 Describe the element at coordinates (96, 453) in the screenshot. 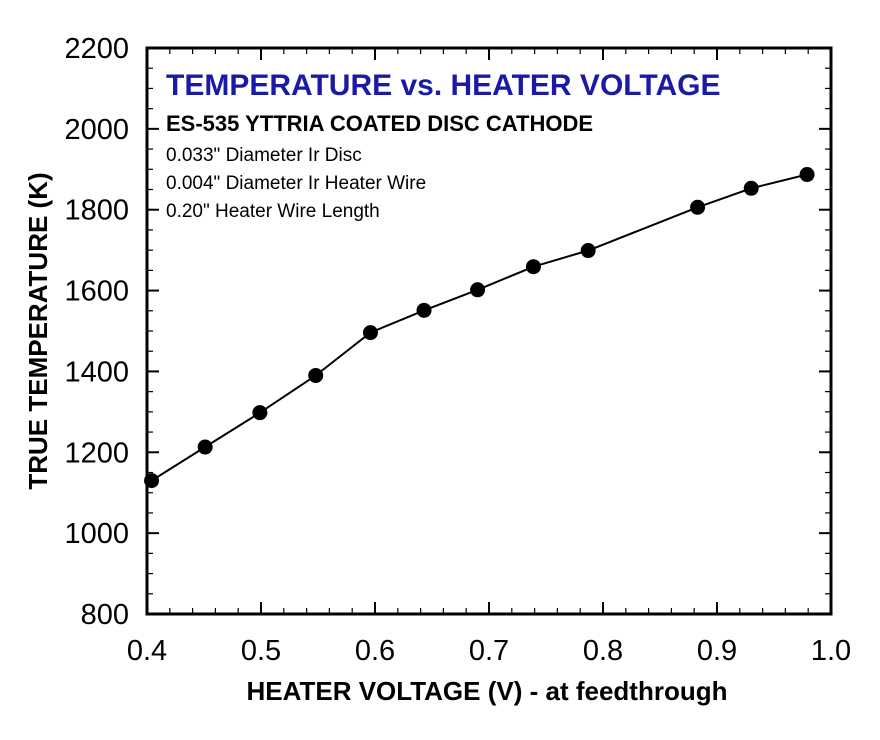

I see `y-tick-label: 1200` at that location.